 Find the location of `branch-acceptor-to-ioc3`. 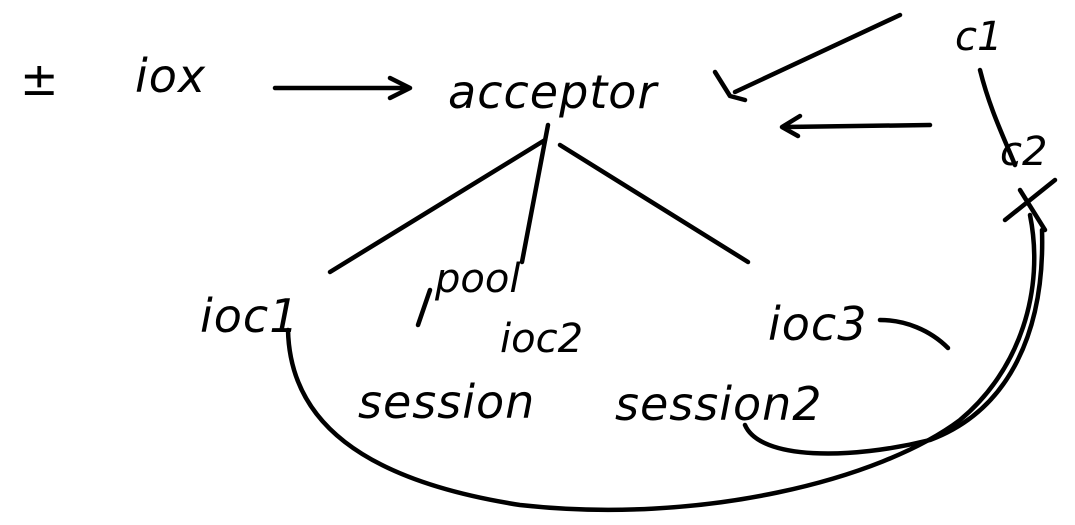

branch-acceptor-to-ioc3 is located at coordinates (654, 203).